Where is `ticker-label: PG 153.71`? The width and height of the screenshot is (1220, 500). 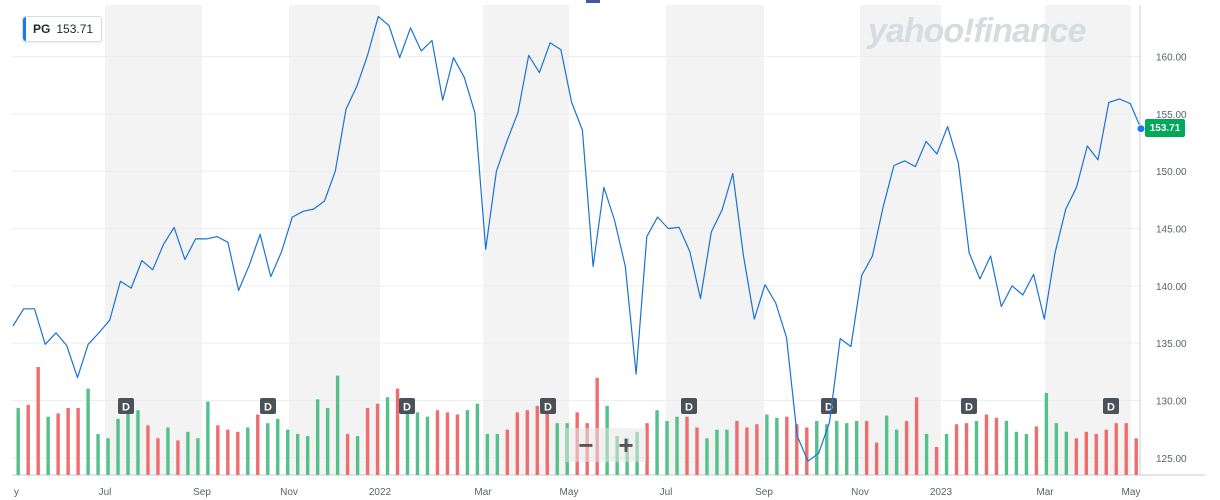 ticker-label: PG 153.71 is located at coordinates (62, 29).